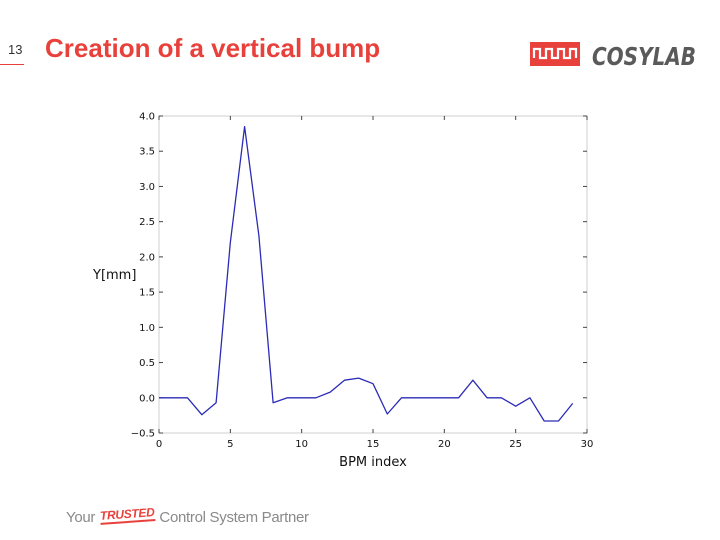  What do you see at coordinates (373, 444) in the screenshot?
I see `x-tick-label: 15` at bounding box center [373, 444].